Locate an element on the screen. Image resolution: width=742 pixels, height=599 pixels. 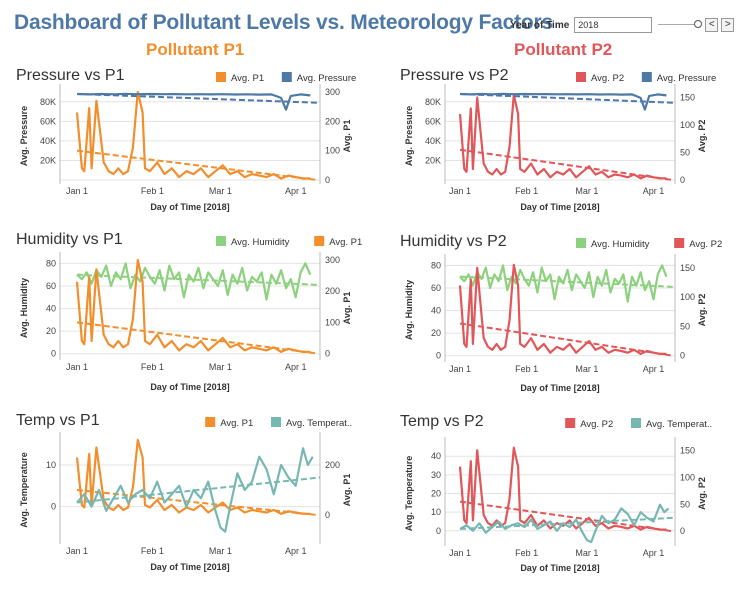
year-filter-input is located at coordinates (613, 25).